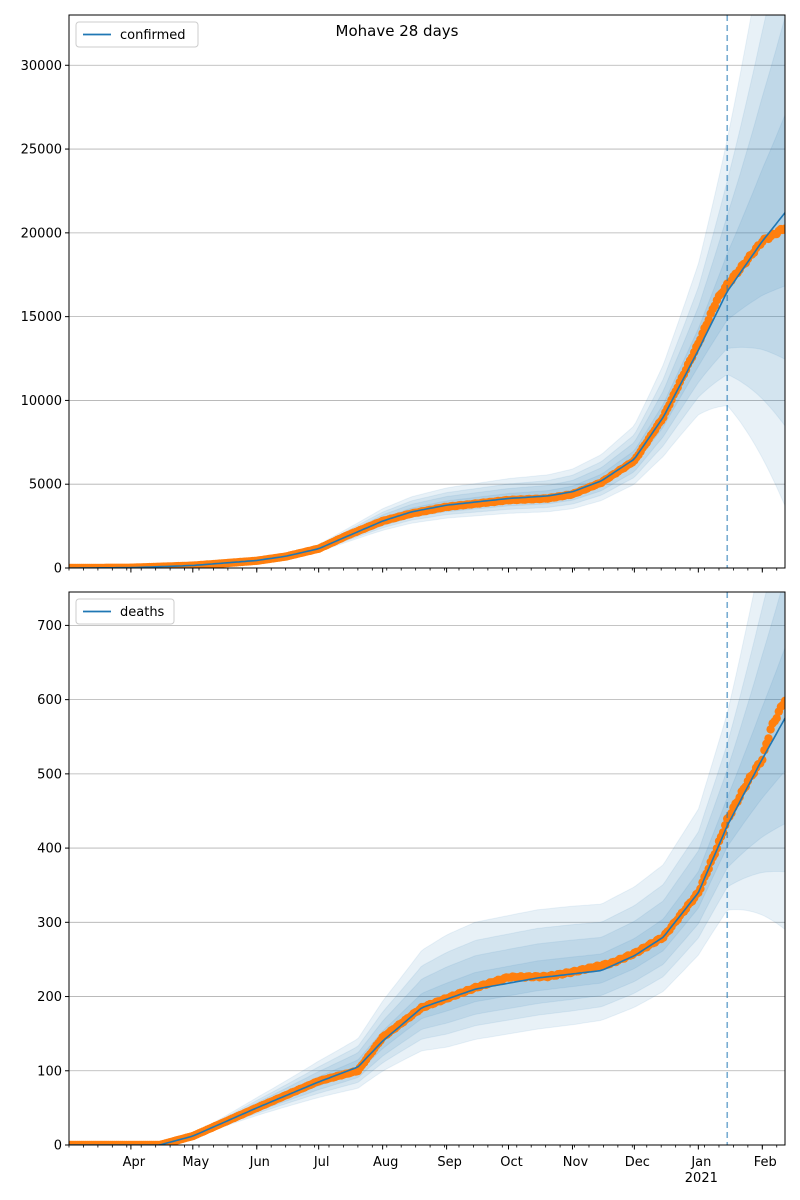  Describe the element at coordinates (41, 401) in the screenshot. I see `y-tick-label: 10000` at that location.